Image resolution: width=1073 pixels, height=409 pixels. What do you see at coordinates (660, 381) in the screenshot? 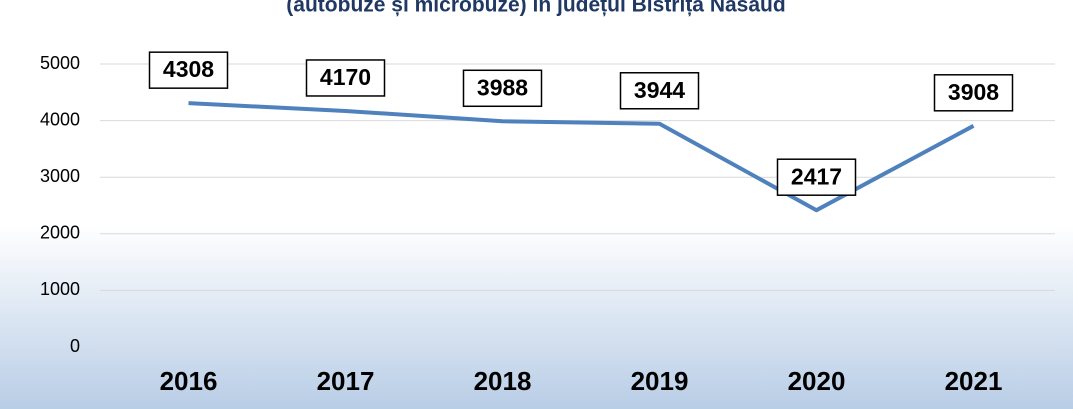
I see `x-tick-label: 2019` at bounding box center [660, 381].